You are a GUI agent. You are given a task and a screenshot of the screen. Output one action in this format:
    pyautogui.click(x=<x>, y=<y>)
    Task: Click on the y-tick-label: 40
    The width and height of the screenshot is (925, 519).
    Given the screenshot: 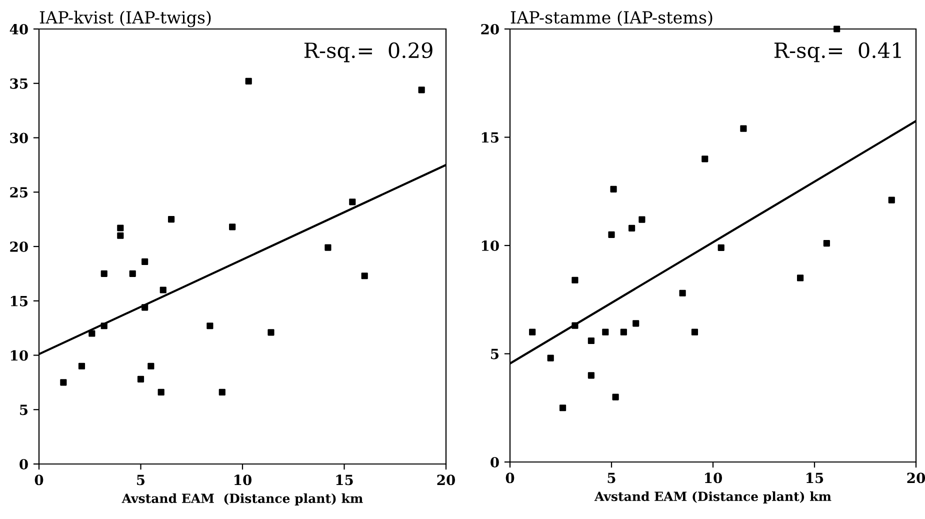 What is the action you would take?
    pyautogui.click(x=19, y=29)
    